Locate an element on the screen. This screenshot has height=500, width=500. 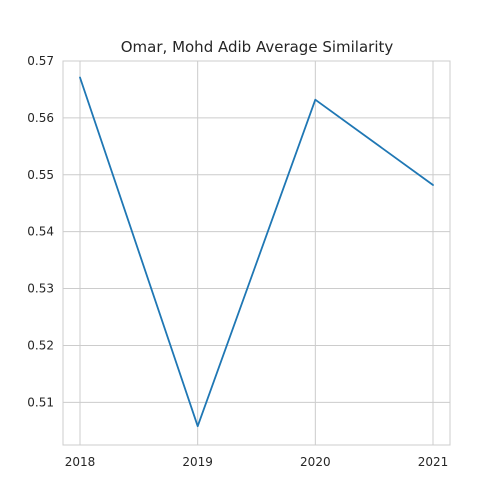
x-axis-ticks: 2018 2019 2020 2021 is located at coordinates (257, 462).